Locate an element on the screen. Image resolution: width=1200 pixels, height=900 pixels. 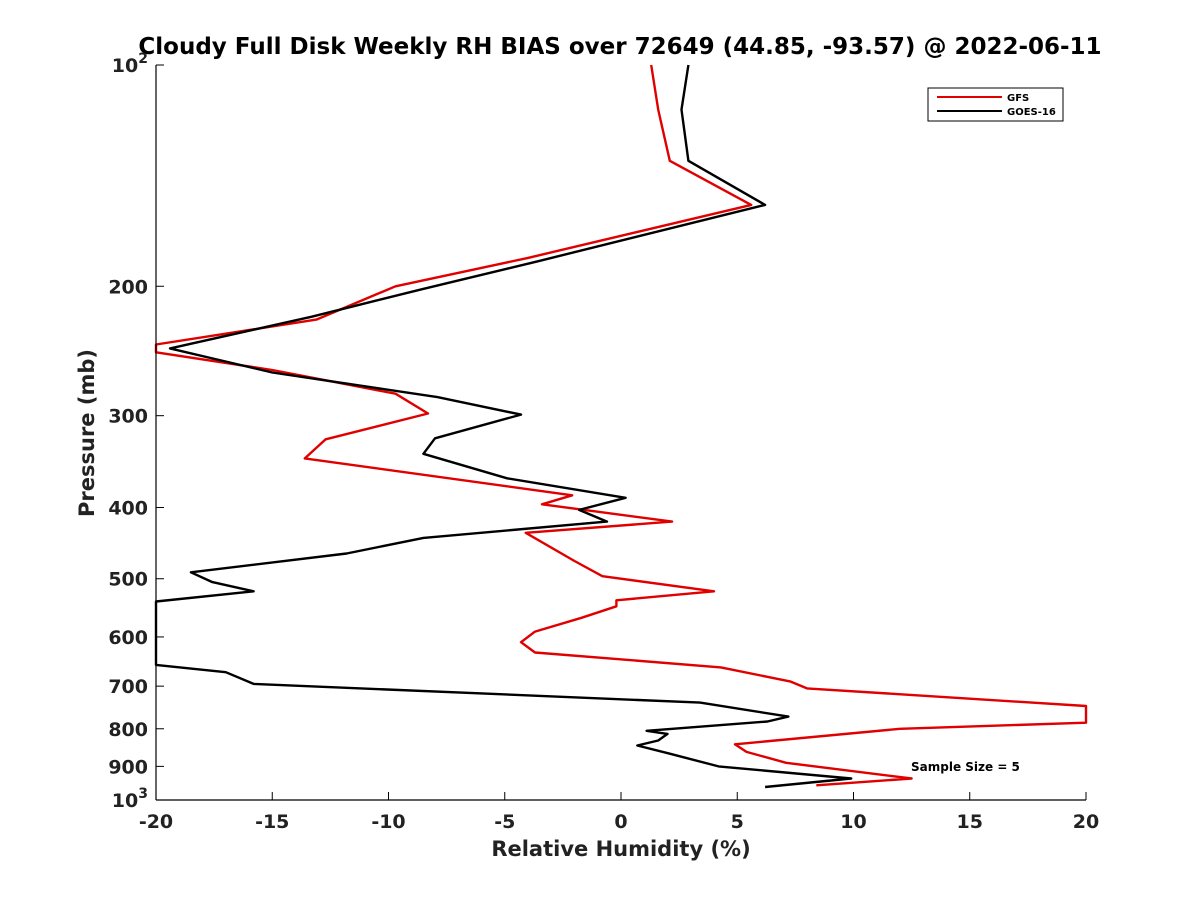
sample-size-annotation: Sample Size = 5 is located at coordinates (965, 767).